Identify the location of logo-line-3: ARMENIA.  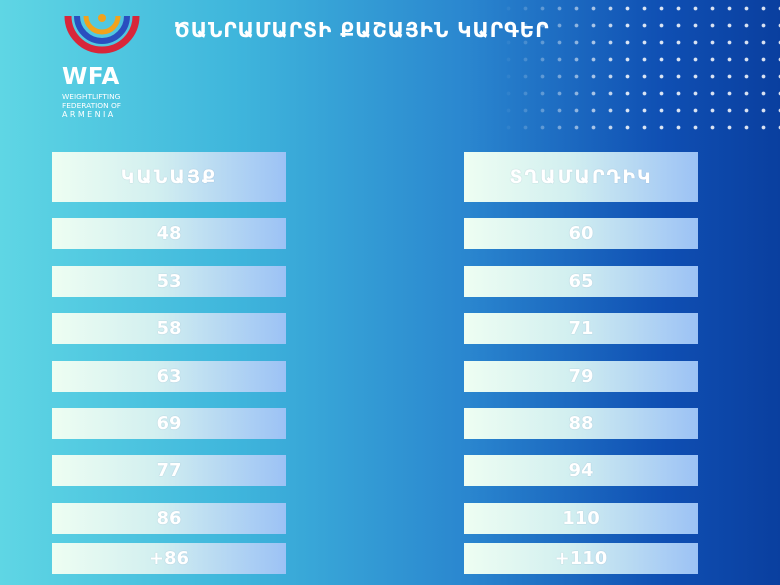
(89, 114).